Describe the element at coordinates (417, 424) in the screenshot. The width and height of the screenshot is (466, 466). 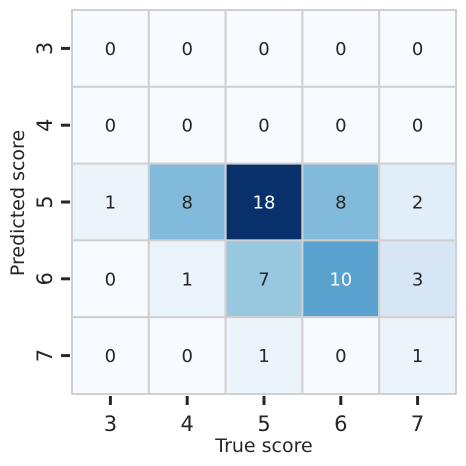
I see `x-tick-label: 7` at that location.